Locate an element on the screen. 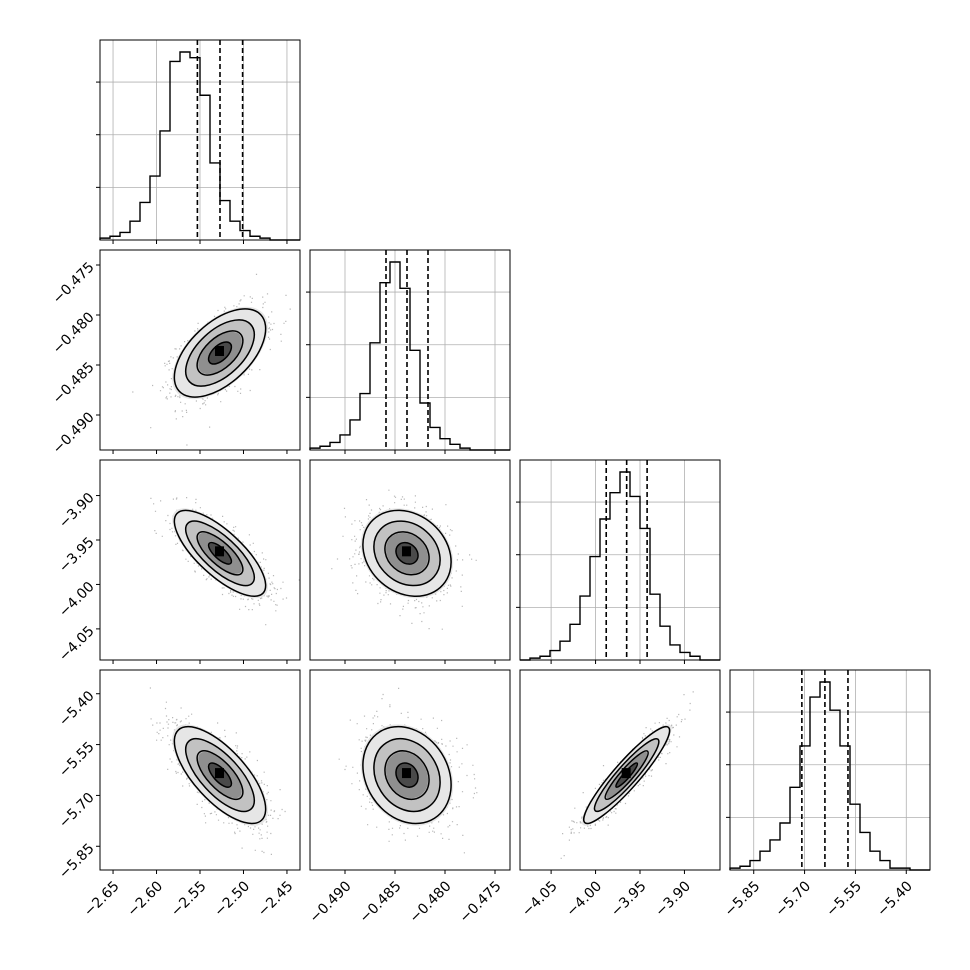 Image resolution: width=970 pixels, height=970 pixels. x-tick-label: −0.480 is located at coordinates (431, 902).